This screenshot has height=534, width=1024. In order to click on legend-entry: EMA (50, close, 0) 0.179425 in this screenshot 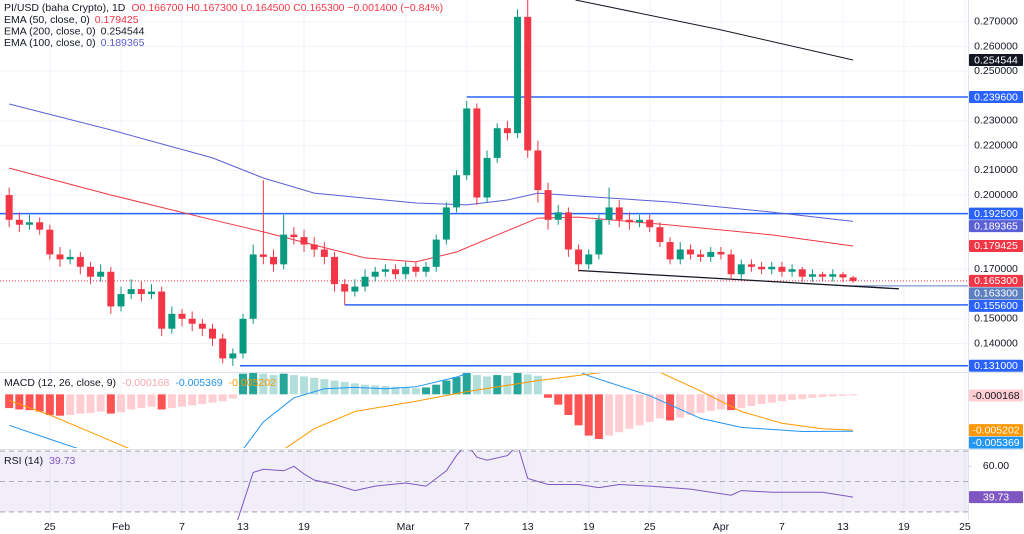, I will do `click(71, 20)`.